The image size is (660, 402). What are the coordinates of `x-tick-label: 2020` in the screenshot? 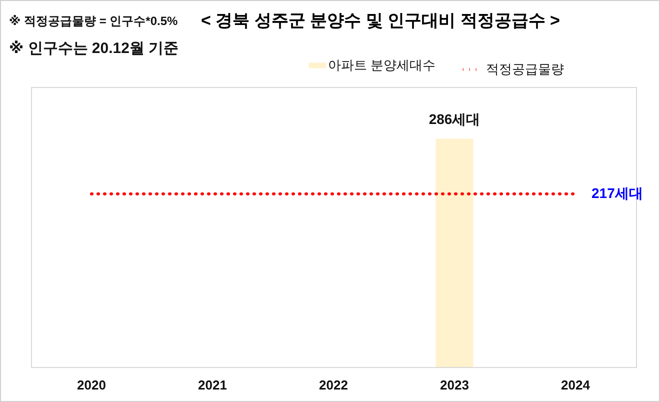 It's located at (91, 385).